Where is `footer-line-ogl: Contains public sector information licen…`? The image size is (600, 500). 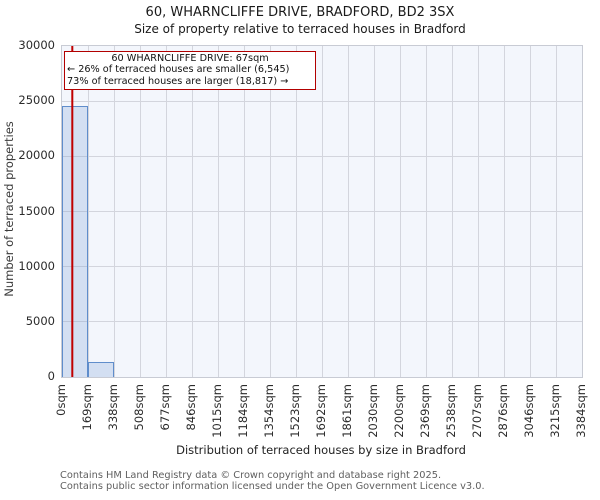 footer-line-ogl: Contains public sector information licen… is located at coordinates (272, 486).